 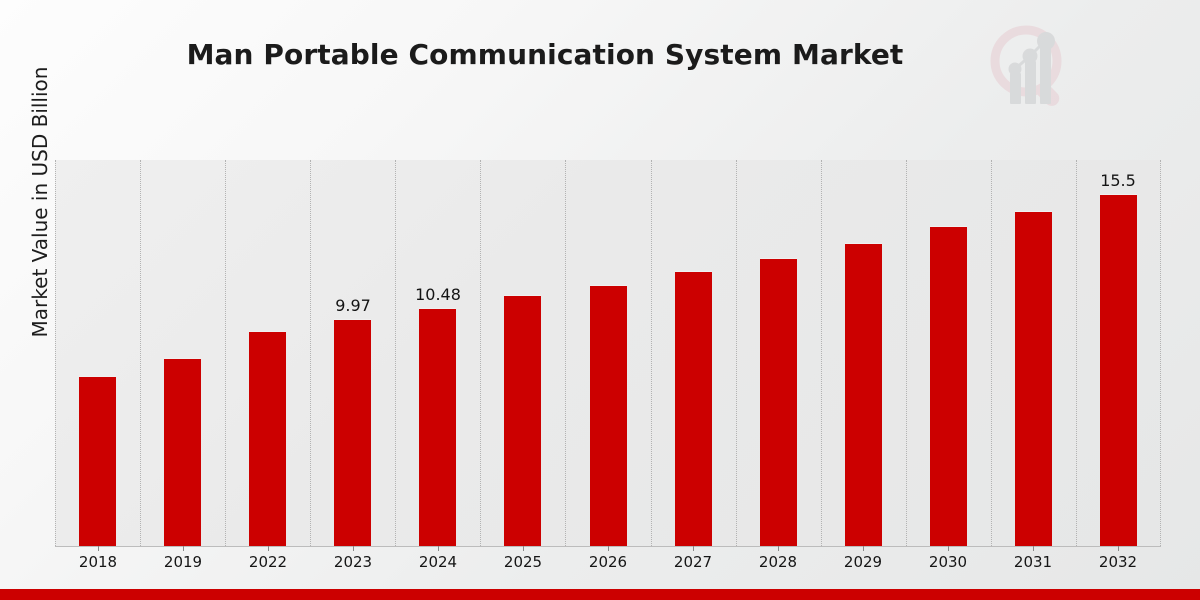 What do you see at coordinates (352, 432) in the screenshot?
I see `bar-2023` at bounding box center [352, 432].